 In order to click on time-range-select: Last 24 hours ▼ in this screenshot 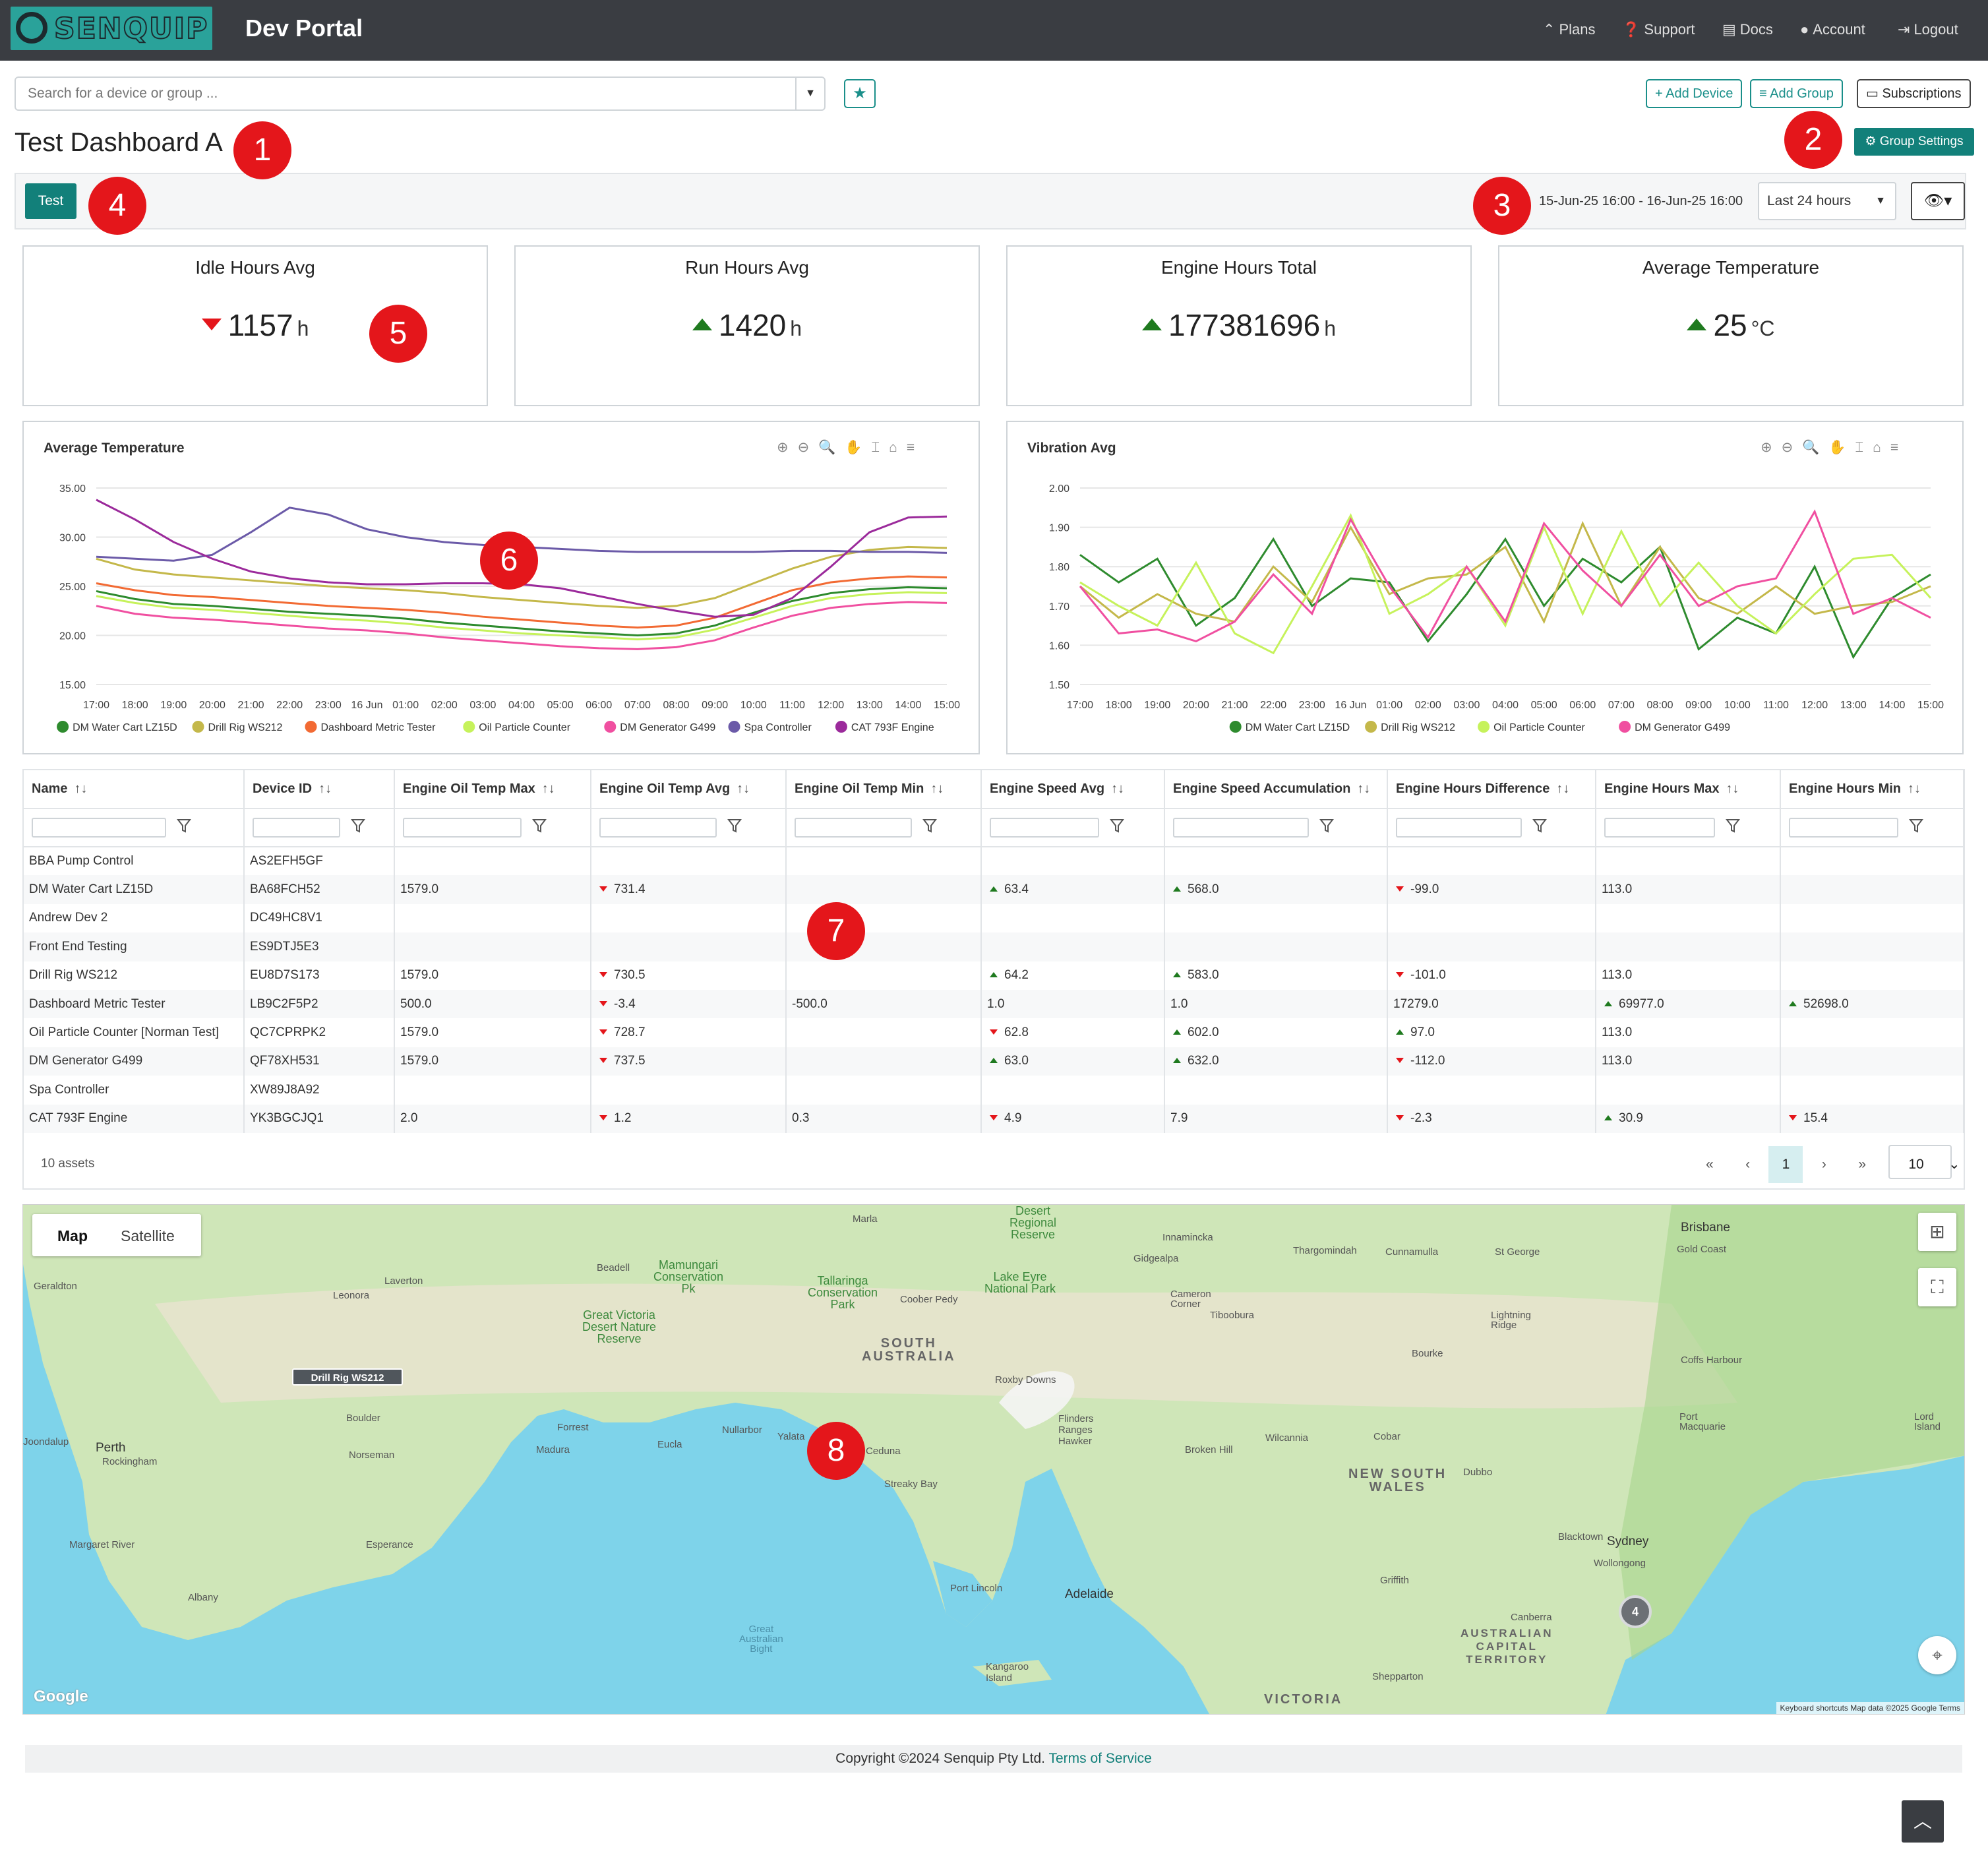, I will do `click(1827, 201)`.